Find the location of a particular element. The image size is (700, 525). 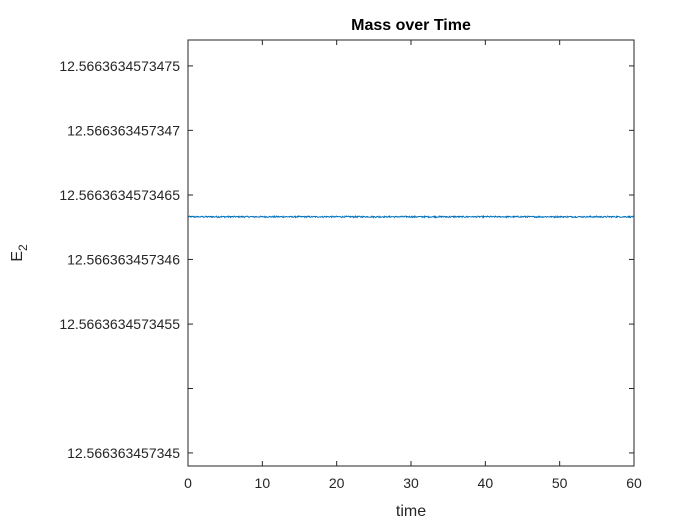

y-tick-label: 12.5663634573455 is located at coordinates (119, 324).